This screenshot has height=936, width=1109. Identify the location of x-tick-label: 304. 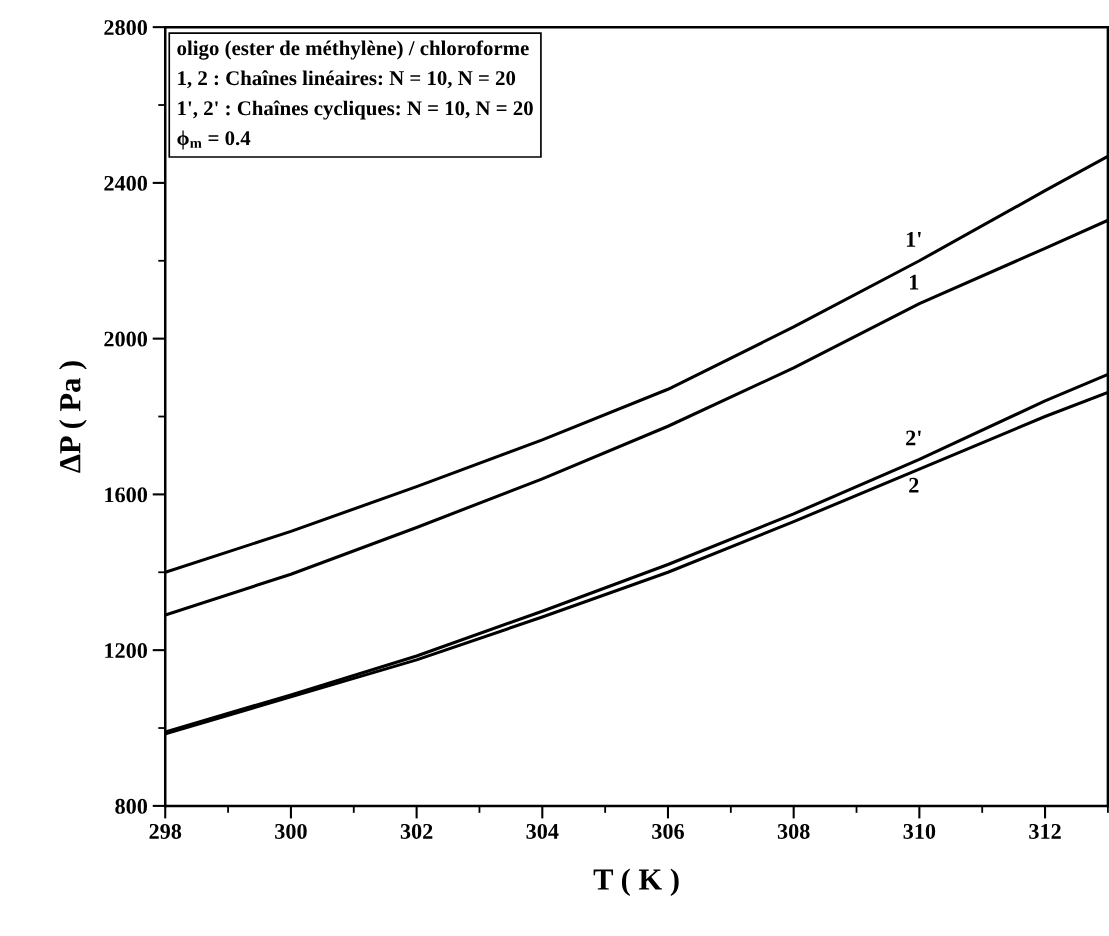
(542, 831).